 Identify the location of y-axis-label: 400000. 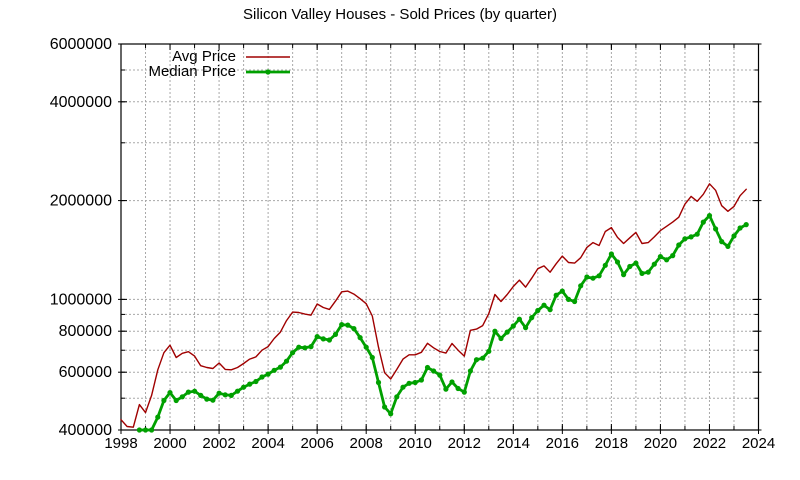
(85, 430).